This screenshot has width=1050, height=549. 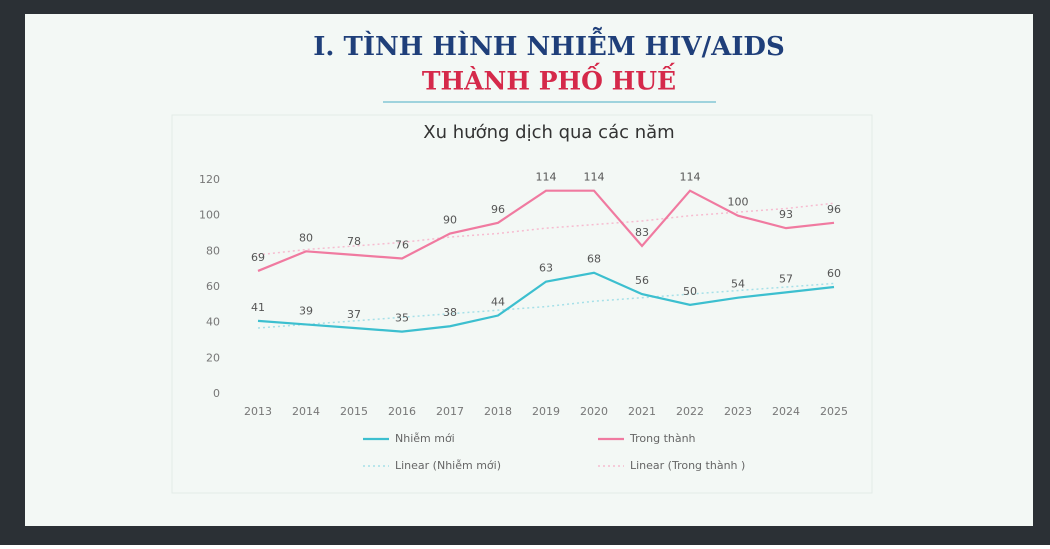 I want to click on data-label: 68, so click(x=594, y=259).